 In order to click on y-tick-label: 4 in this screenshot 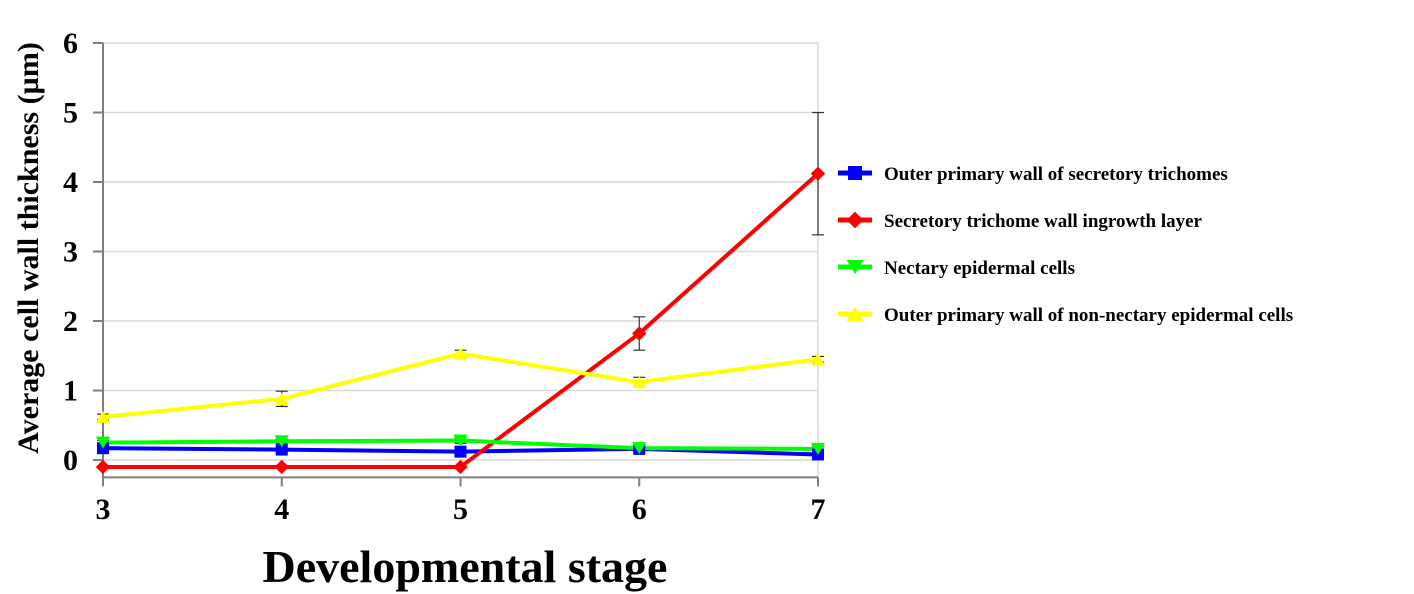, I will do `click(70, 182)`.